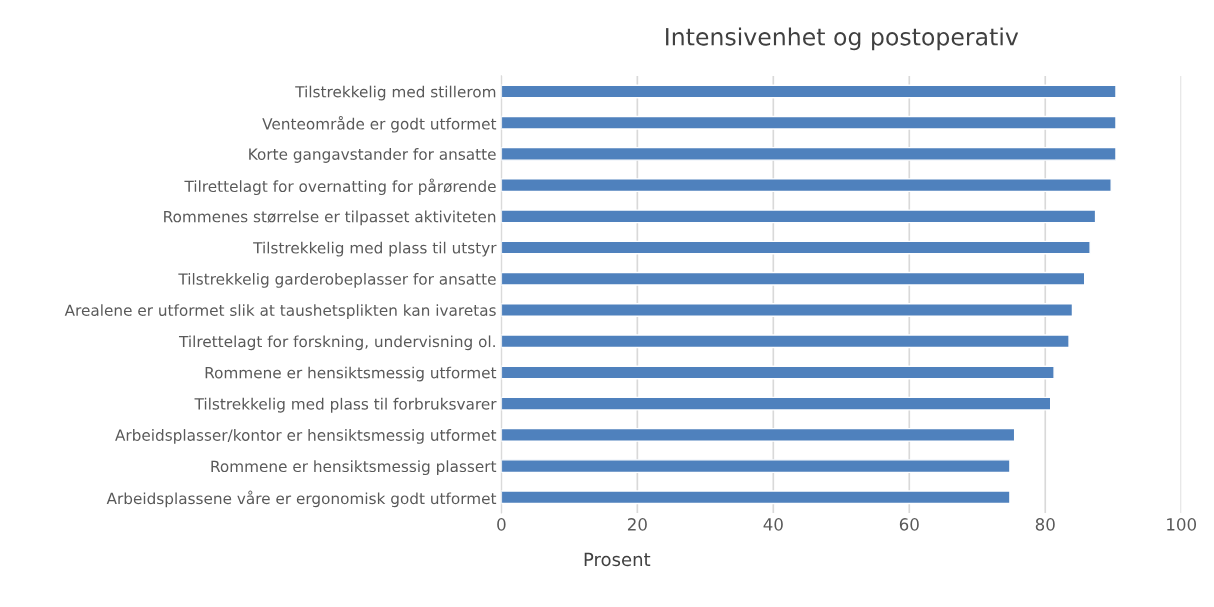 The height and width of the screenshot is (607, 1214). I want to click on y-tick-label: Tilrettelagt for forskning, undervisning ol., so click(336, 343).